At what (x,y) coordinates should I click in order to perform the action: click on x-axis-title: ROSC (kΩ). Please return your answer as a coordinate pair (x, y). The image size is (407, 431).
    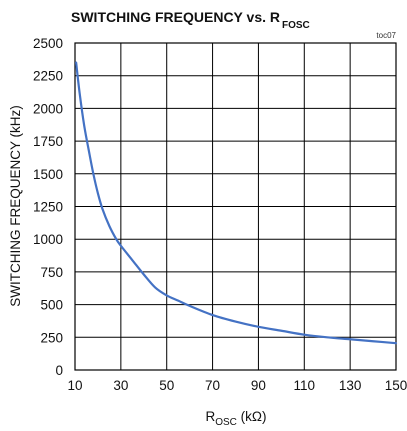
    Looking at the image, I should click on (235, 418).